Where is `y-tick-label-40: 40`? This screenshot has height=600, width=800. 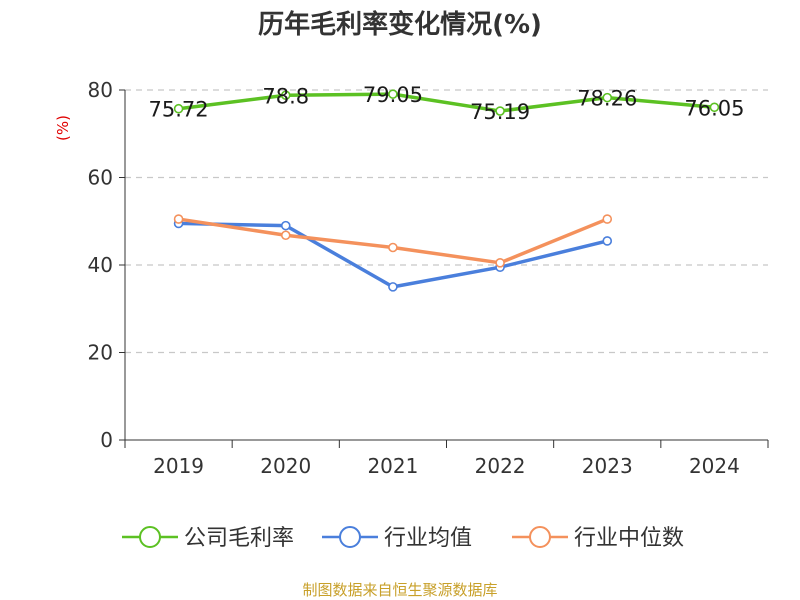 y-tick-label-40: 40 is located at coordinates (100, 265).